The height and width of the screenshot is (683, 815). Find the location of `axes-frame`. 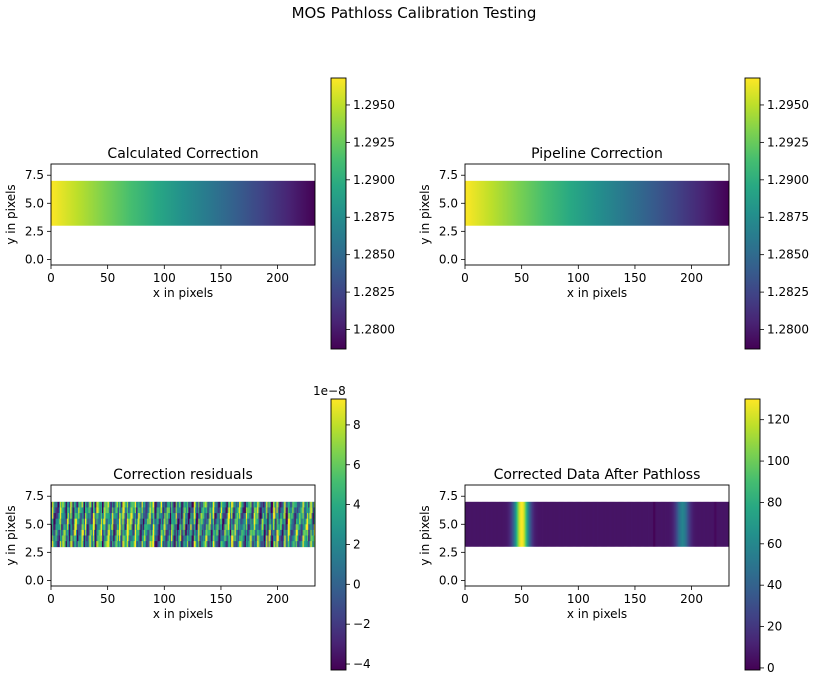

axes-frame is located at coordinates (183, 214).